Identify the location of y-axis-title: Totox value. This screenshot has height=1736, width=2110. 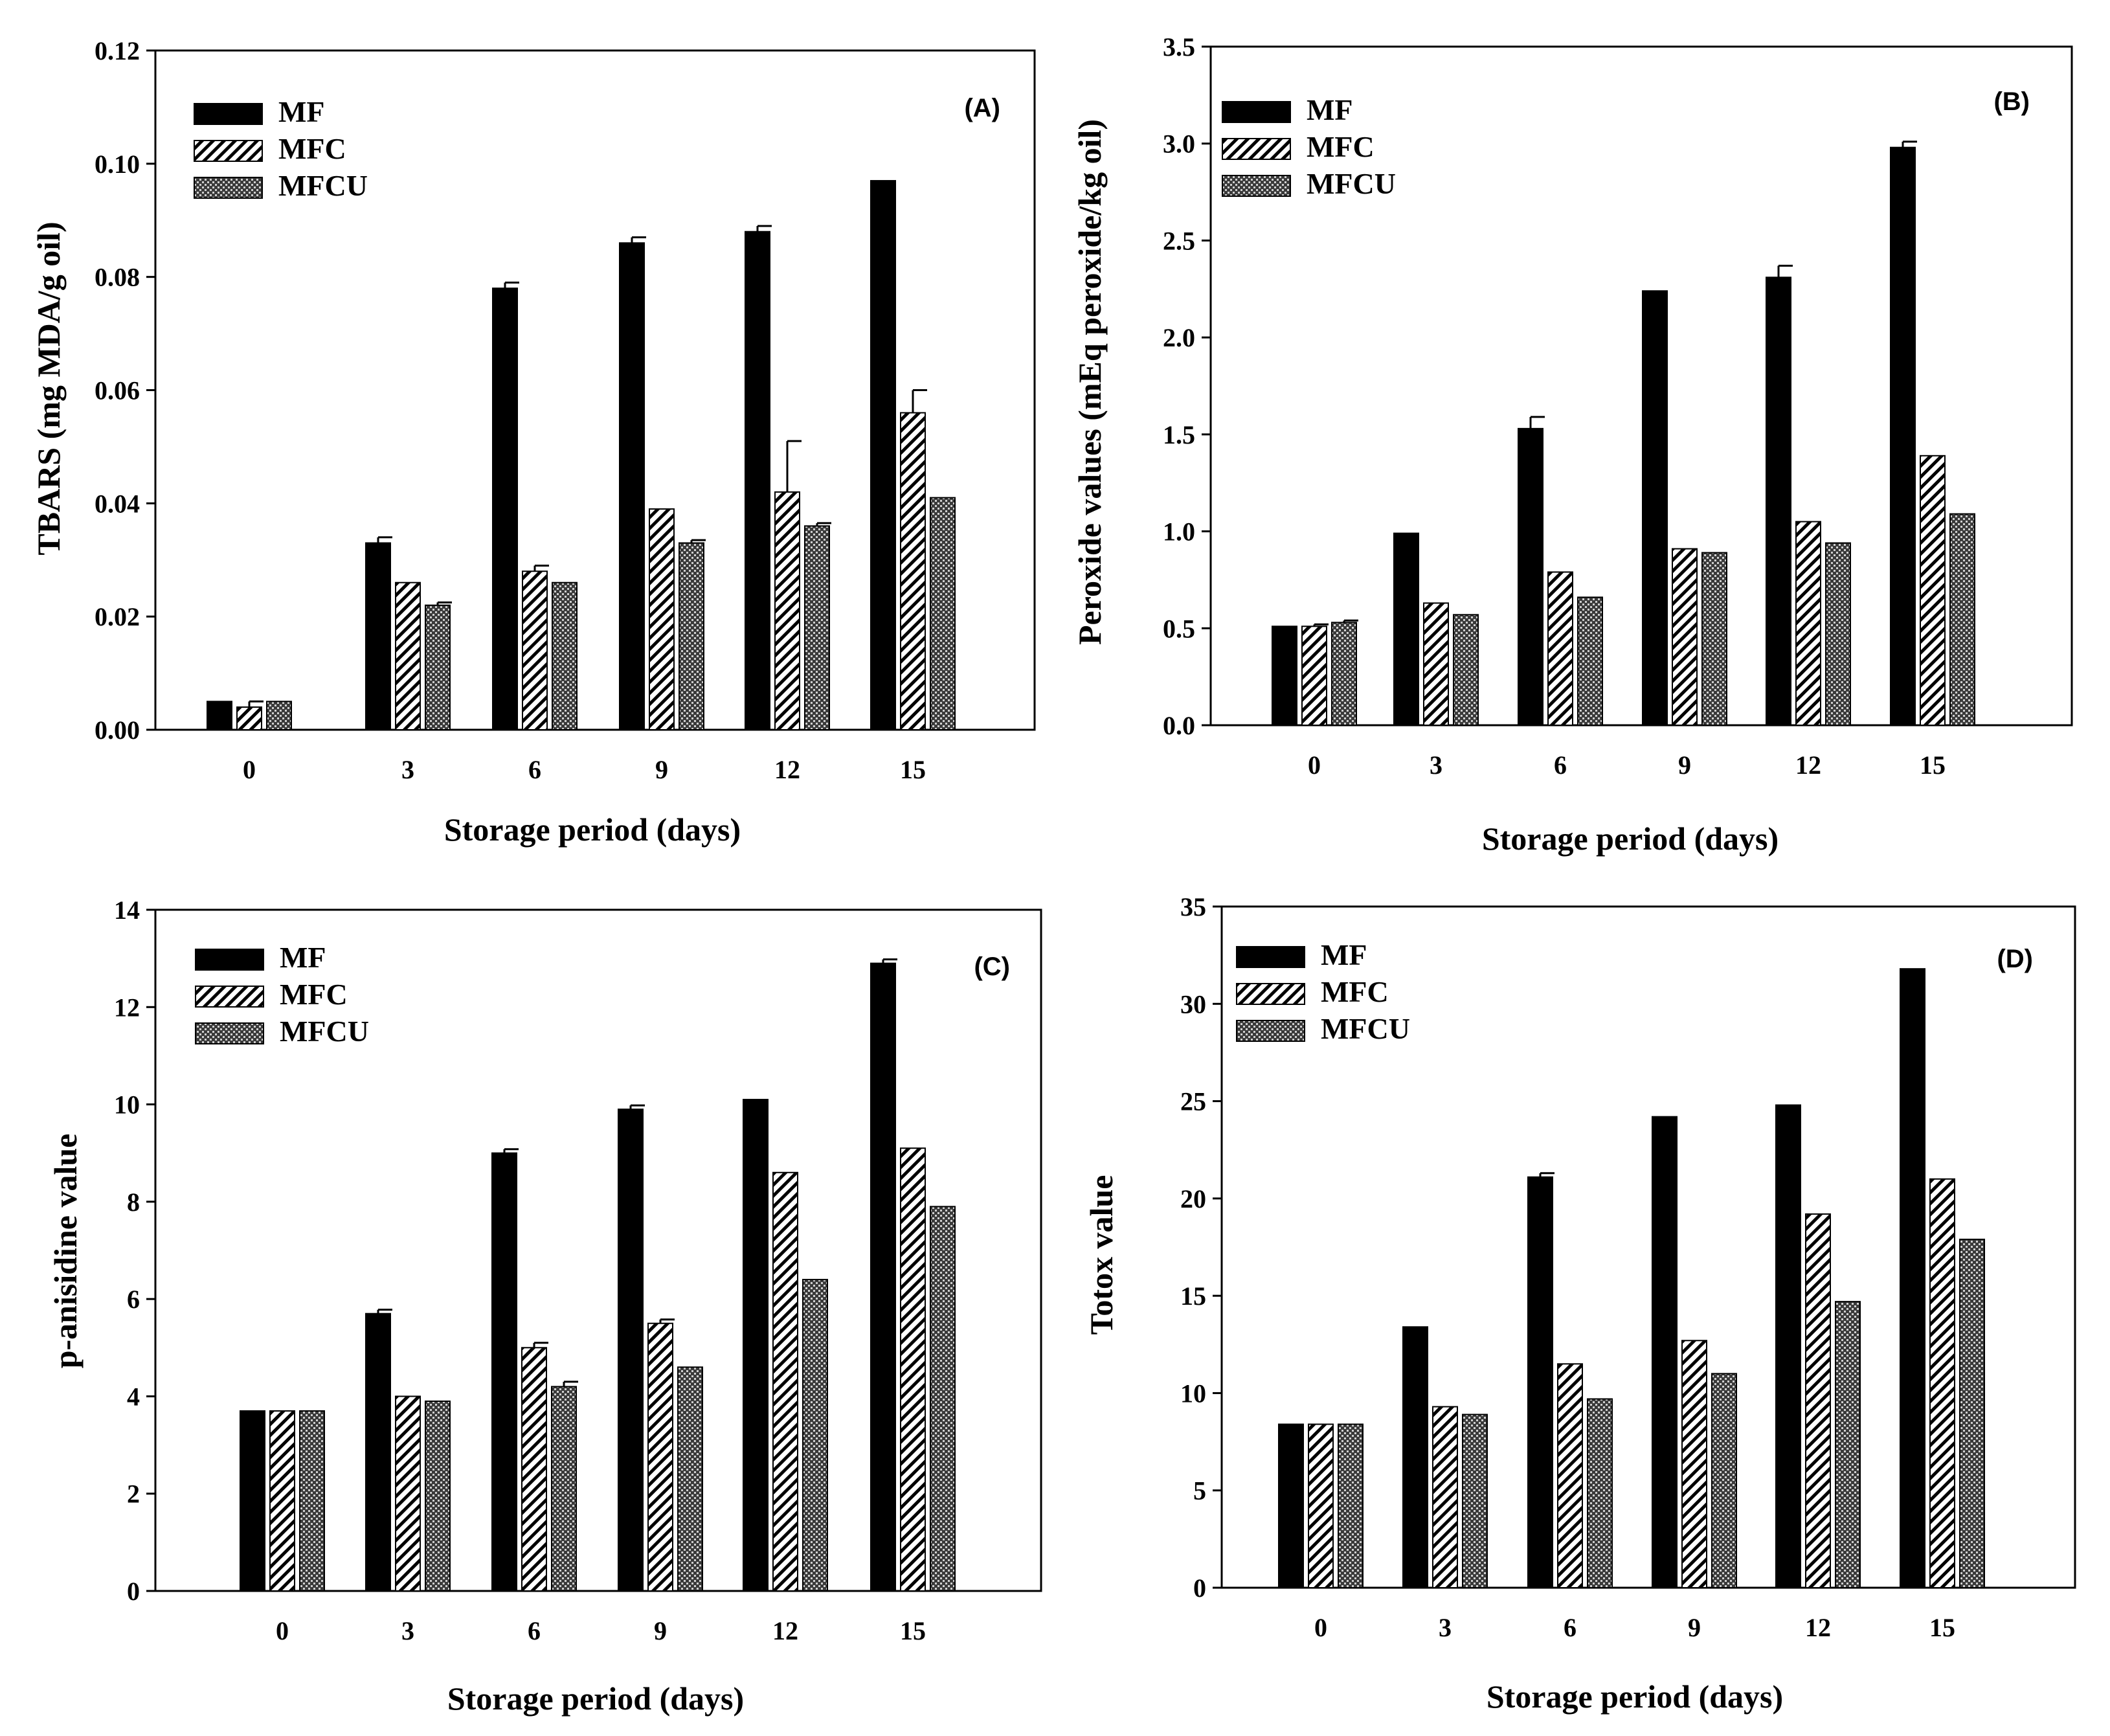
(1101, 1255).